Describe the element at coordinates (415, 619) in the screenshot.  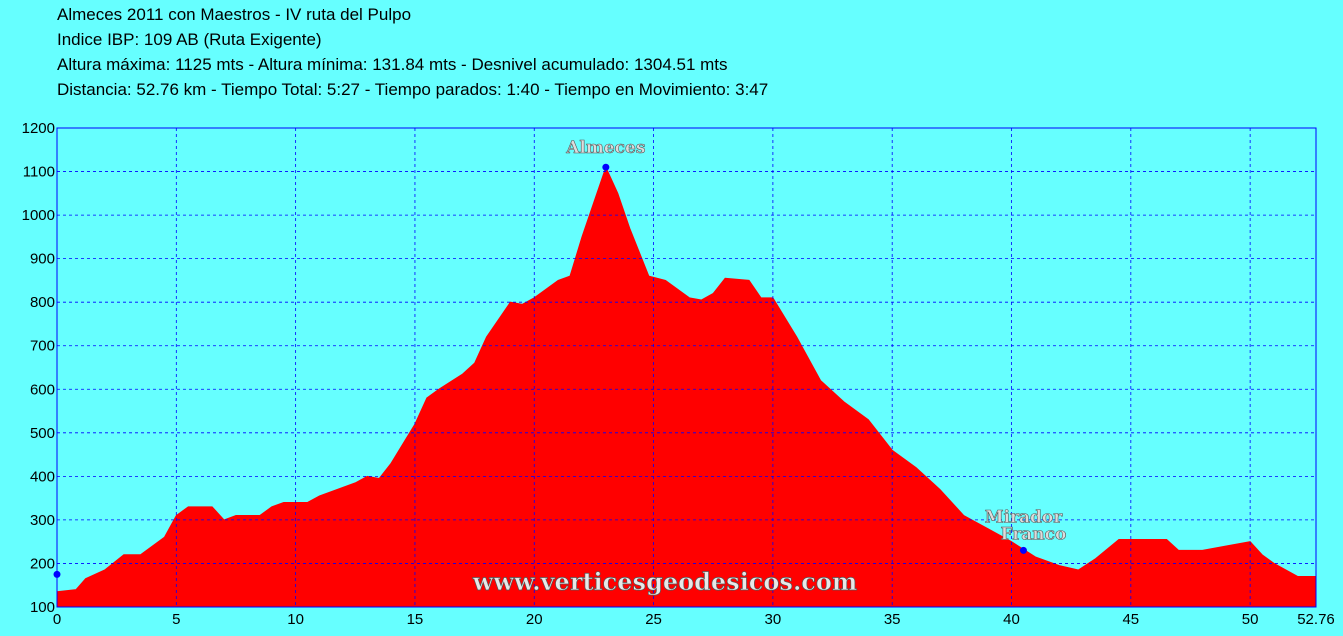
I see `x-tick-label: 15` at that location.